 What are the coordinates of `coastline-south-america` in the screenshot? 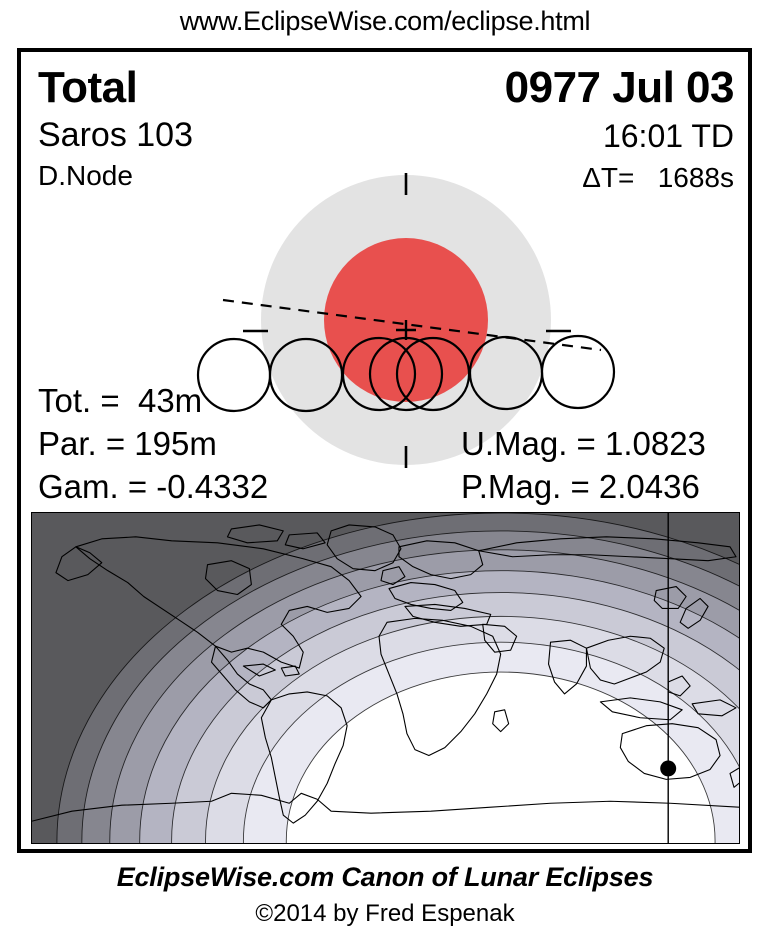 It's located at (304, 757).